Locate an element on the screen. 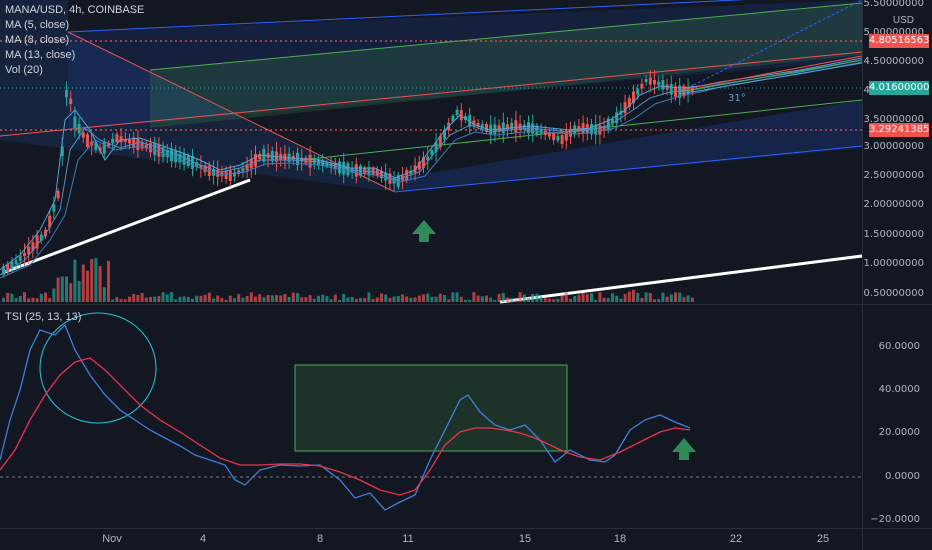 This screenshot has width=932, height=550. legend-ma5: MA (5, close) is located at coordinates (37, 25).